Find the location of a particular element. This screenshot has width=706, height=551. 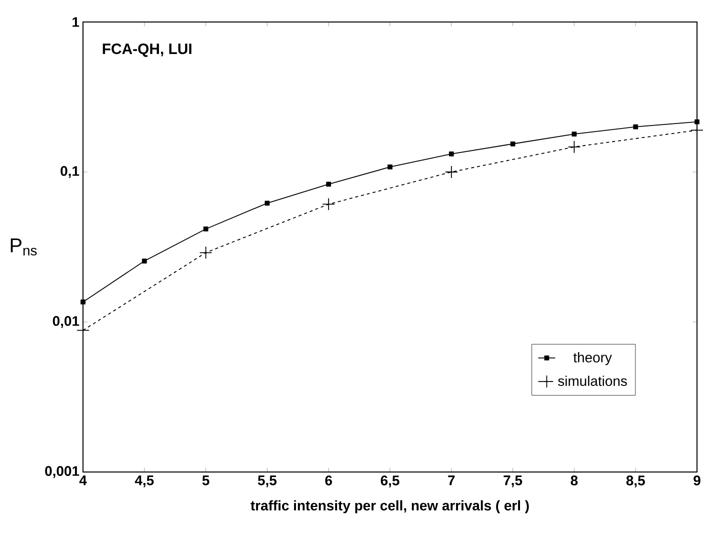

x-tick-label: 5,5 is located at coordinates (267, 482).